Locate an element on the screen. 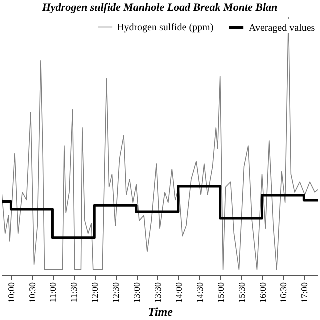 This screenshot has height=320, width=320. x-tick-label: 14:30 is located at coordinates (199, 293).